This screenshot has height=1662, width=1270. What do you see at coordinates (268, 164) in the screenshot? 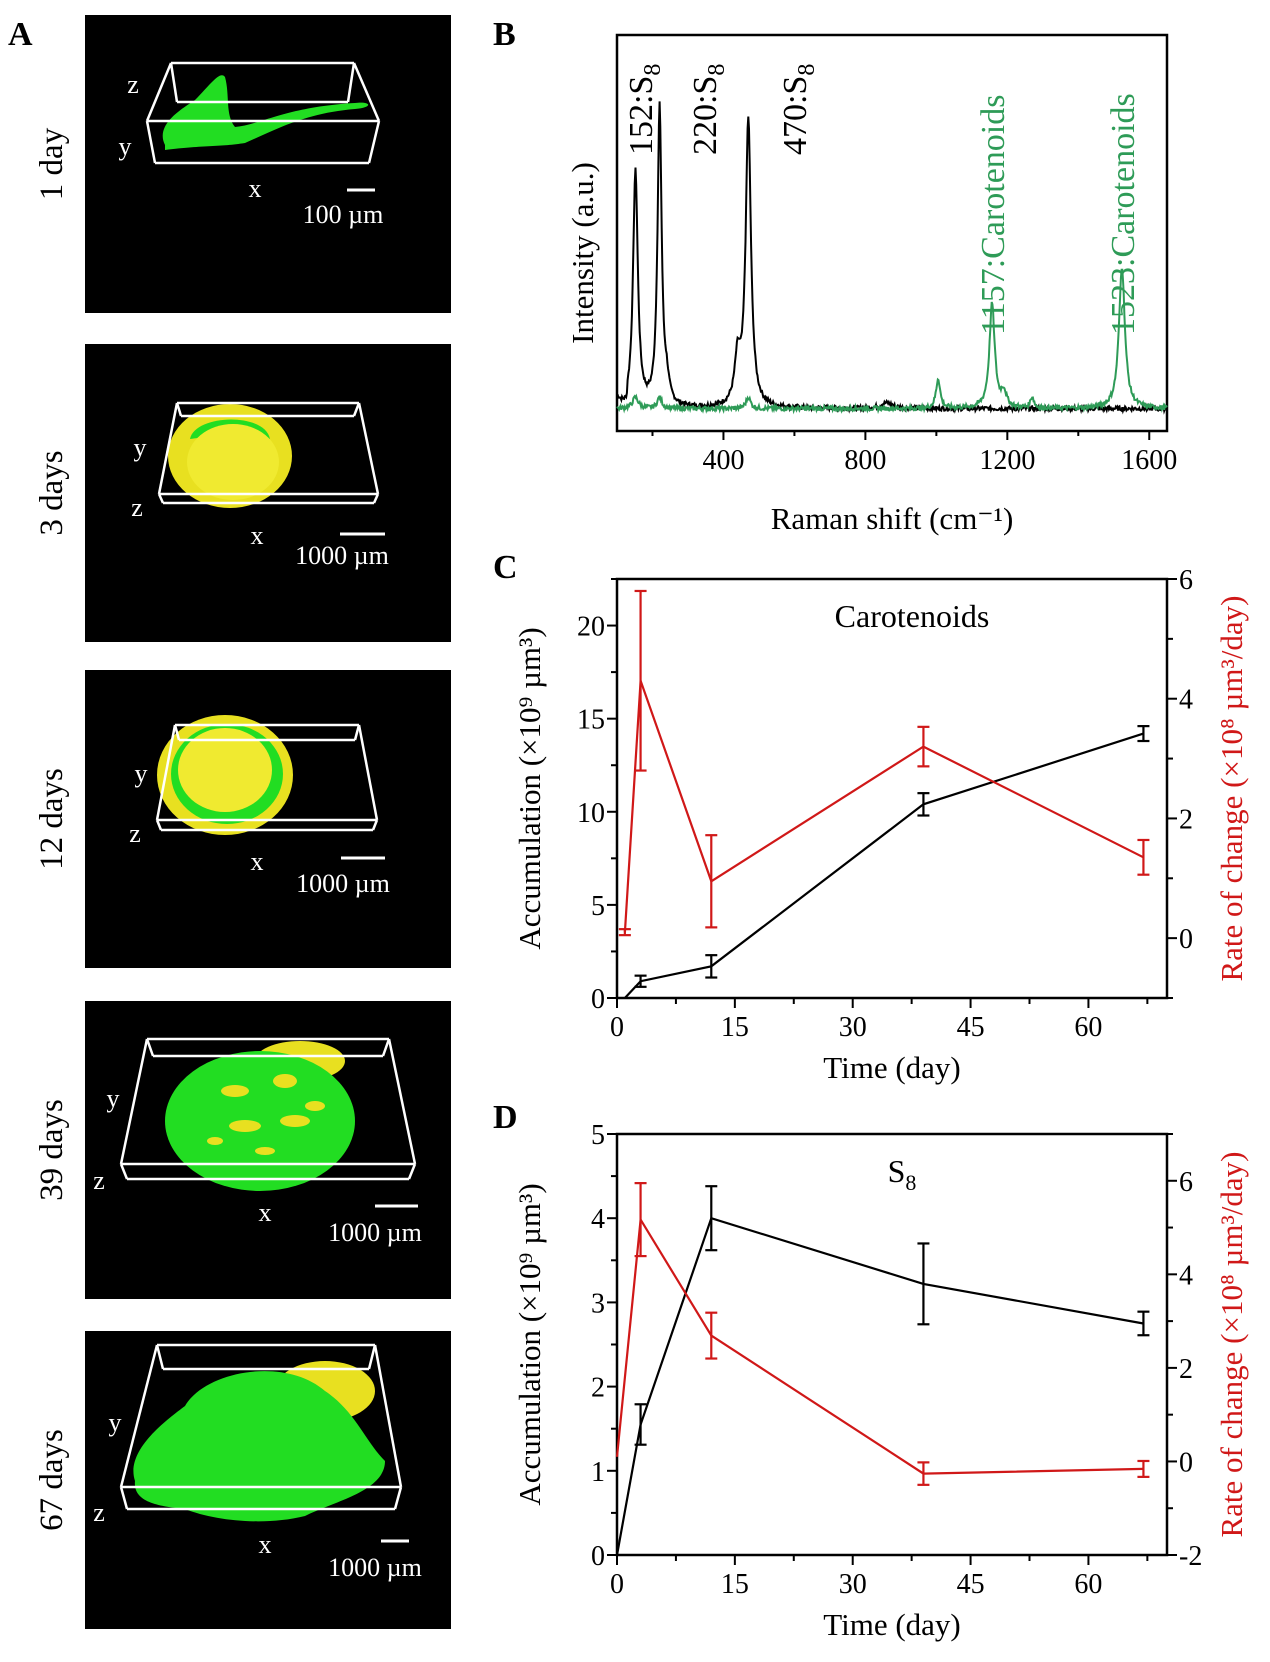
I see `render-image: z y x 100 µm` at bounding box center [268, 164].